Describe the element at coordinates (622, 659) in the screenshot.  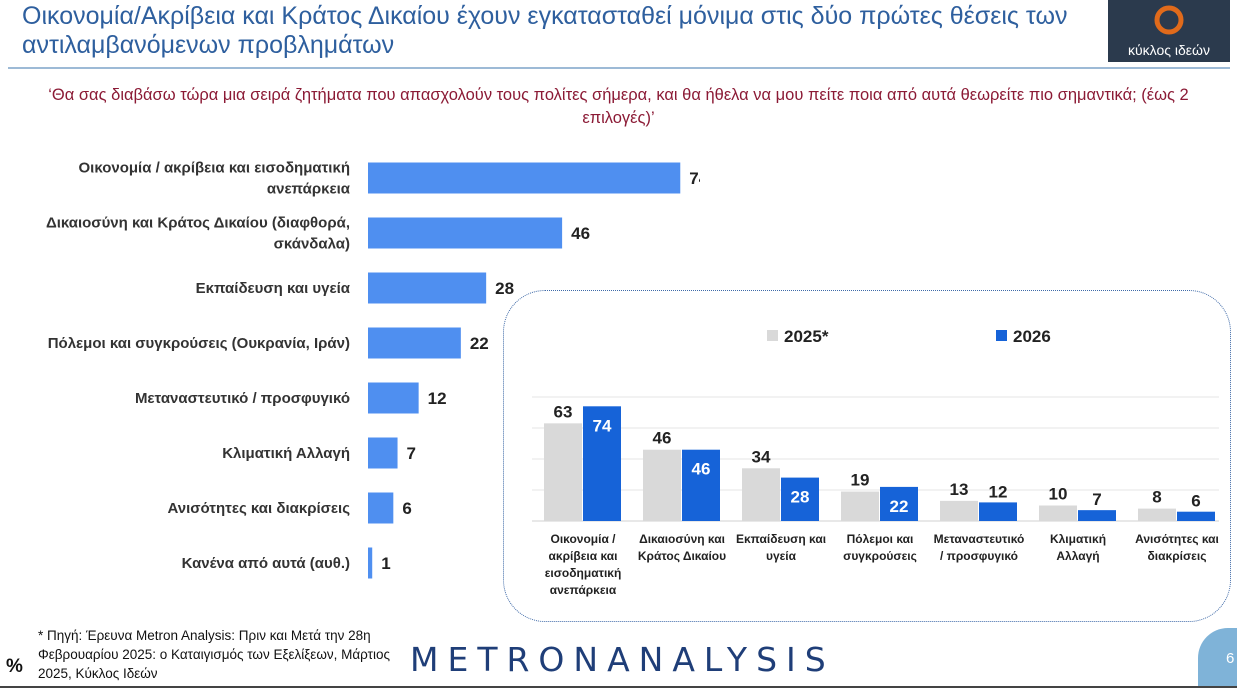
I see `metron-analysis-brand: METRONANALYSIS` at that location.